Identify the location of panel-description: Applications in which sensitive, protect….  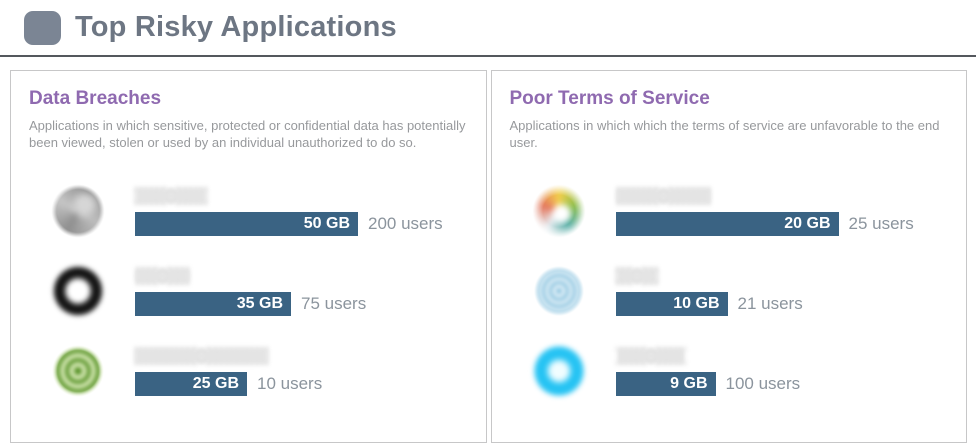
(247, 134).